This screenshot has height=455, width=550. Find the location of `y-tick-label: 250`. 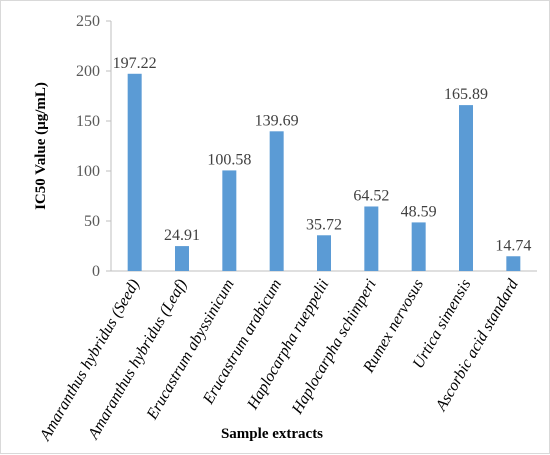

y-tick-label: 250 is located at coordinates (88, 21).